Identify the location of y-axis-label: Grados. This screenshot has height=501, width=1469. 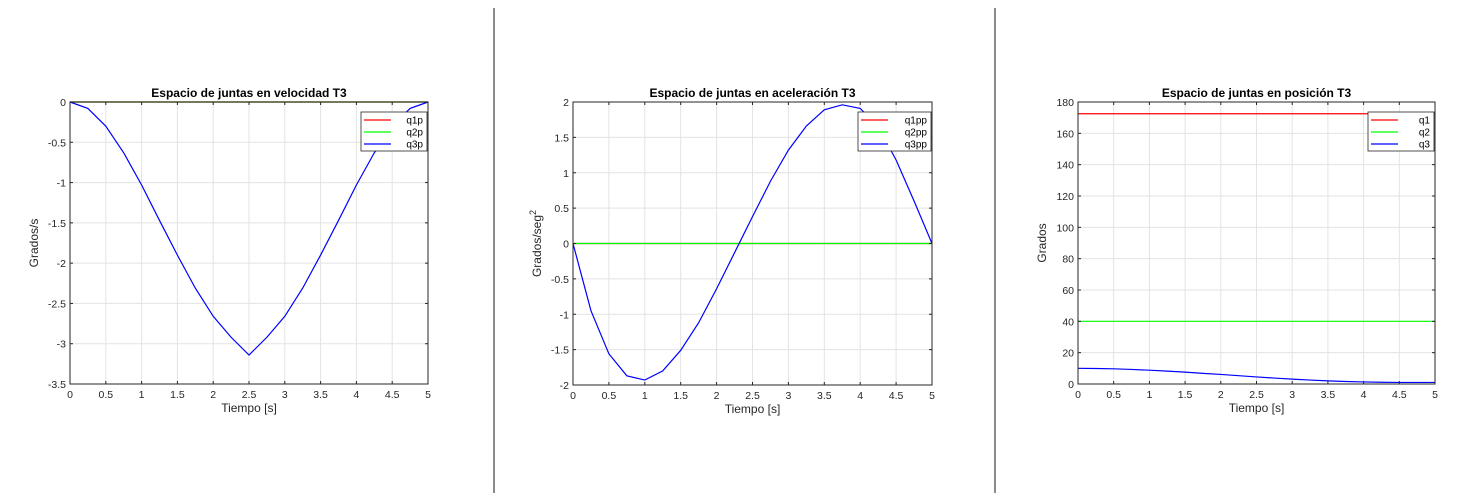
(1042, 242).